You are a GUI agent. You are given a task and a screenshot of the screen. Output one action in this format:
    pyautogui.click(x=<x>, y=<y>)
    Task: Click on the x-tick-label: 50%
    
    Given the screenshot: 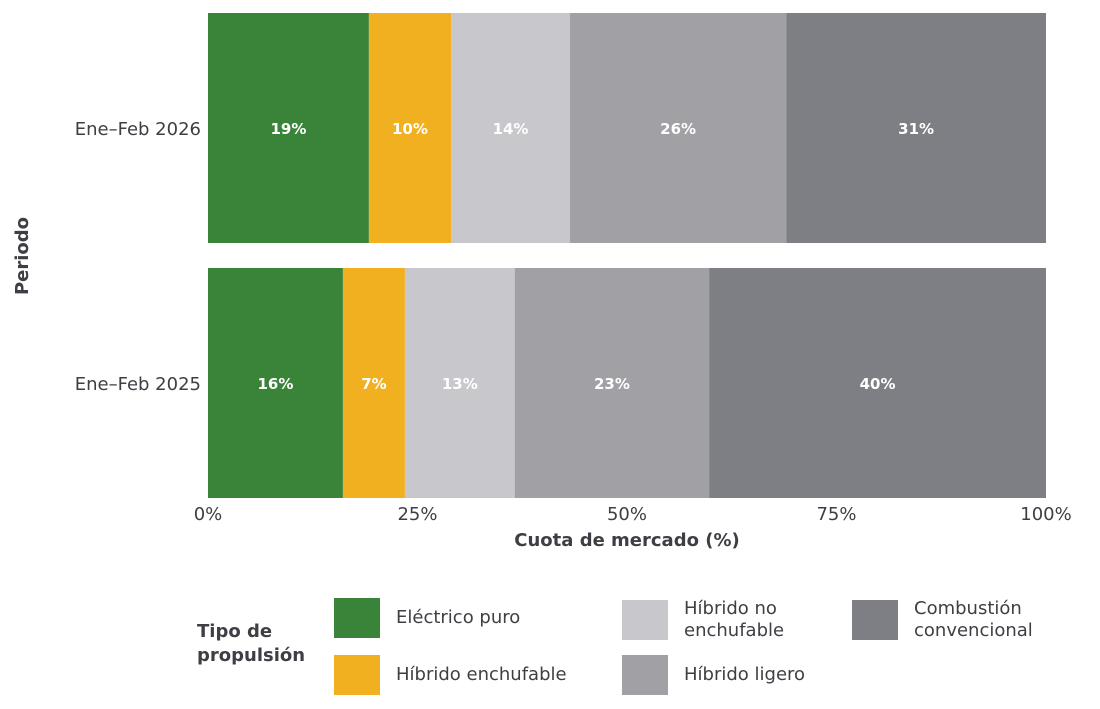 What is the action you would take?
    pyautogui.click(x=627, y=514)
    